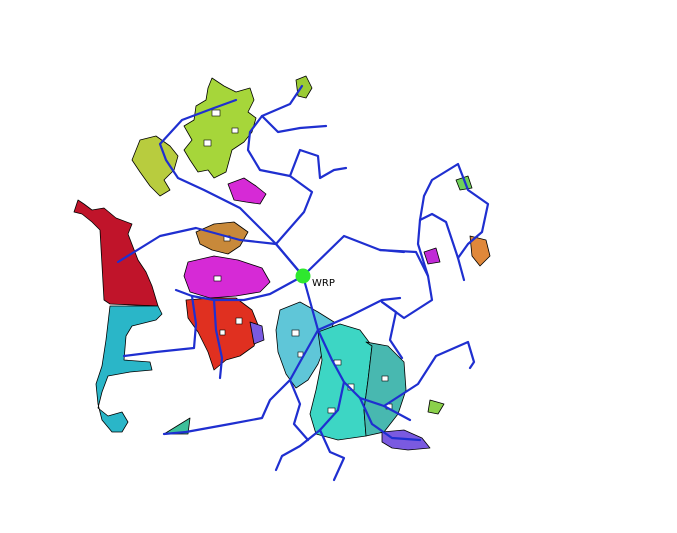  I want to click on pipe-southeast-south, so click(310, 426).